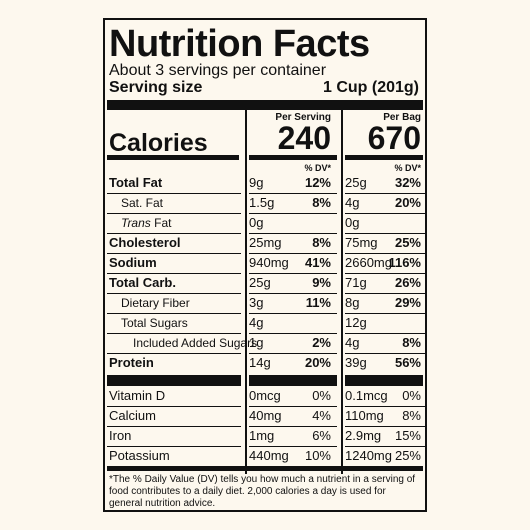 Image resolution: width=530 pixels, height=530 pixels. I want to click on bag-dv: 32%, so click(407, 182).